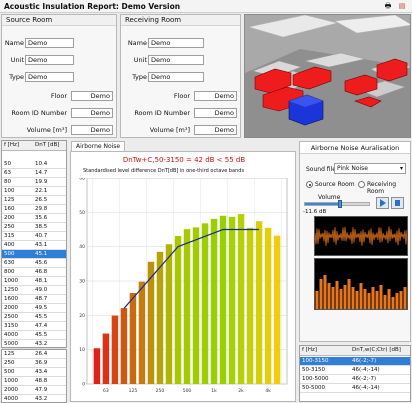 The height and width of the screenshot is (403, 412). Describe the element at coordinates (34, 281) in the screenshot. I see `table-row: 1000 48.1` at that location.